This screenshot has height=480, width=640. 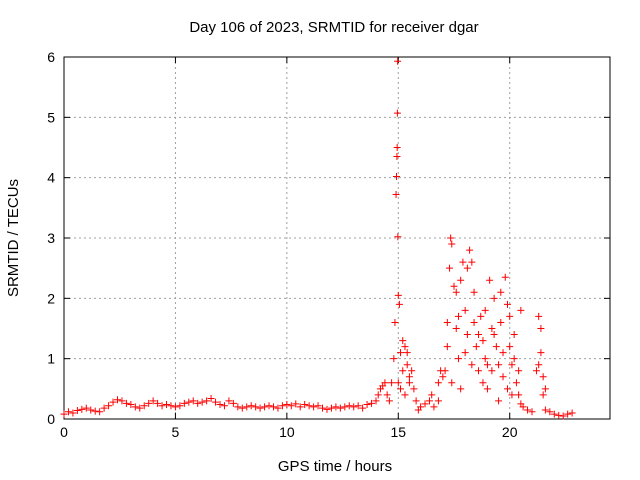 I want to click on y-tick-label: 6, so click(x=51, y=57).